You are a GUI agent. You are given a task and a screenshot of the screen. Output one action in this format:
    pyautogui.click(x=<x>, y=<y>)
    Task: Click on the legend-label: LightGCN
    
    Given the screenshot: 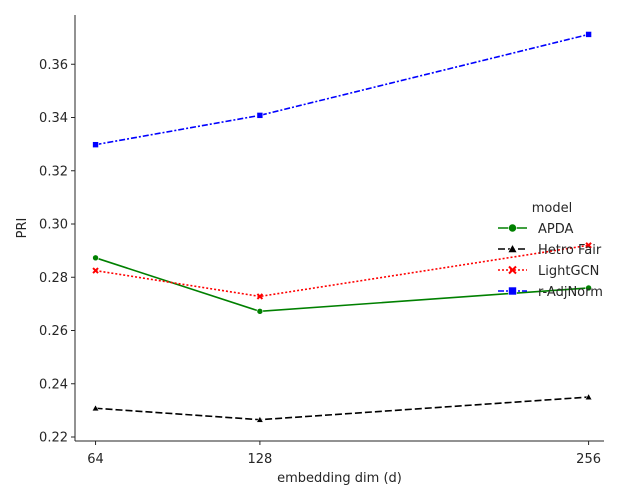 What is the action you would take?
    pyautogui.click(x=568, y=271)
    